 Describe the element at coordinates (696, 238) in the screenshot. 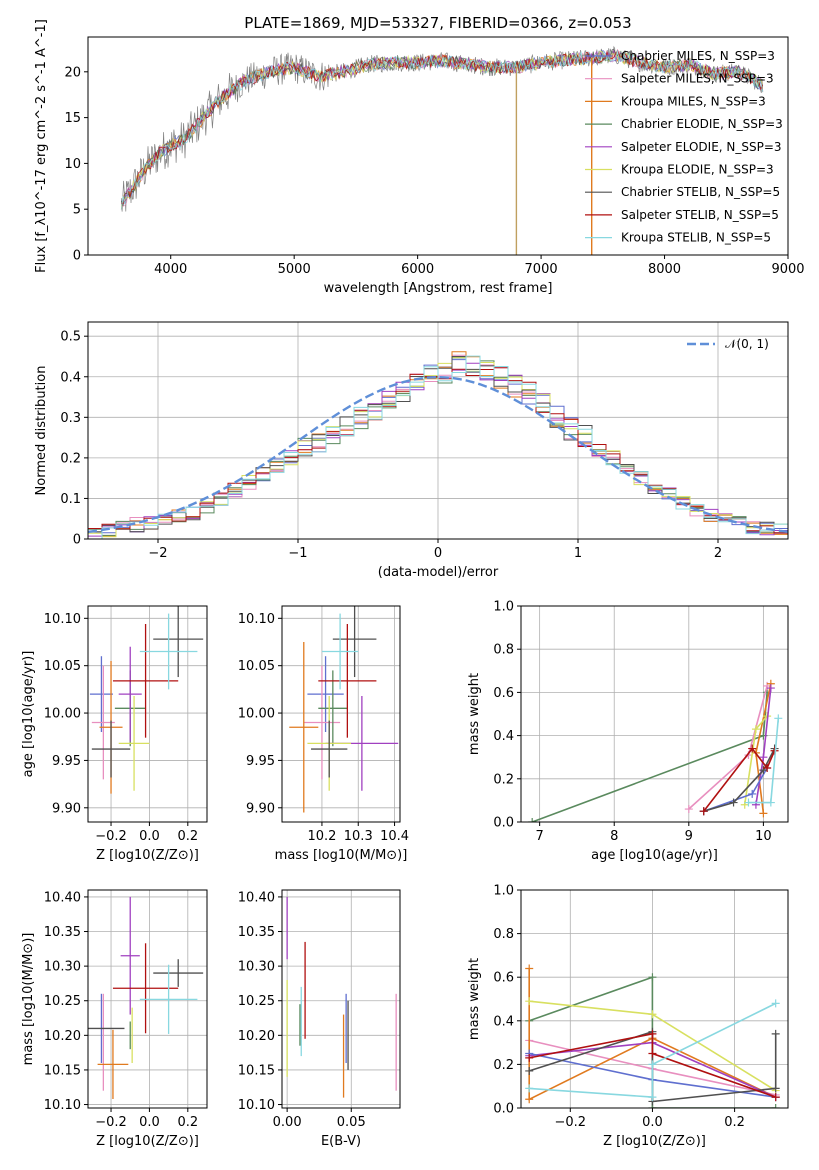

I see `legend-label: Kroupa STELIB, N_SSP=5` at that location.